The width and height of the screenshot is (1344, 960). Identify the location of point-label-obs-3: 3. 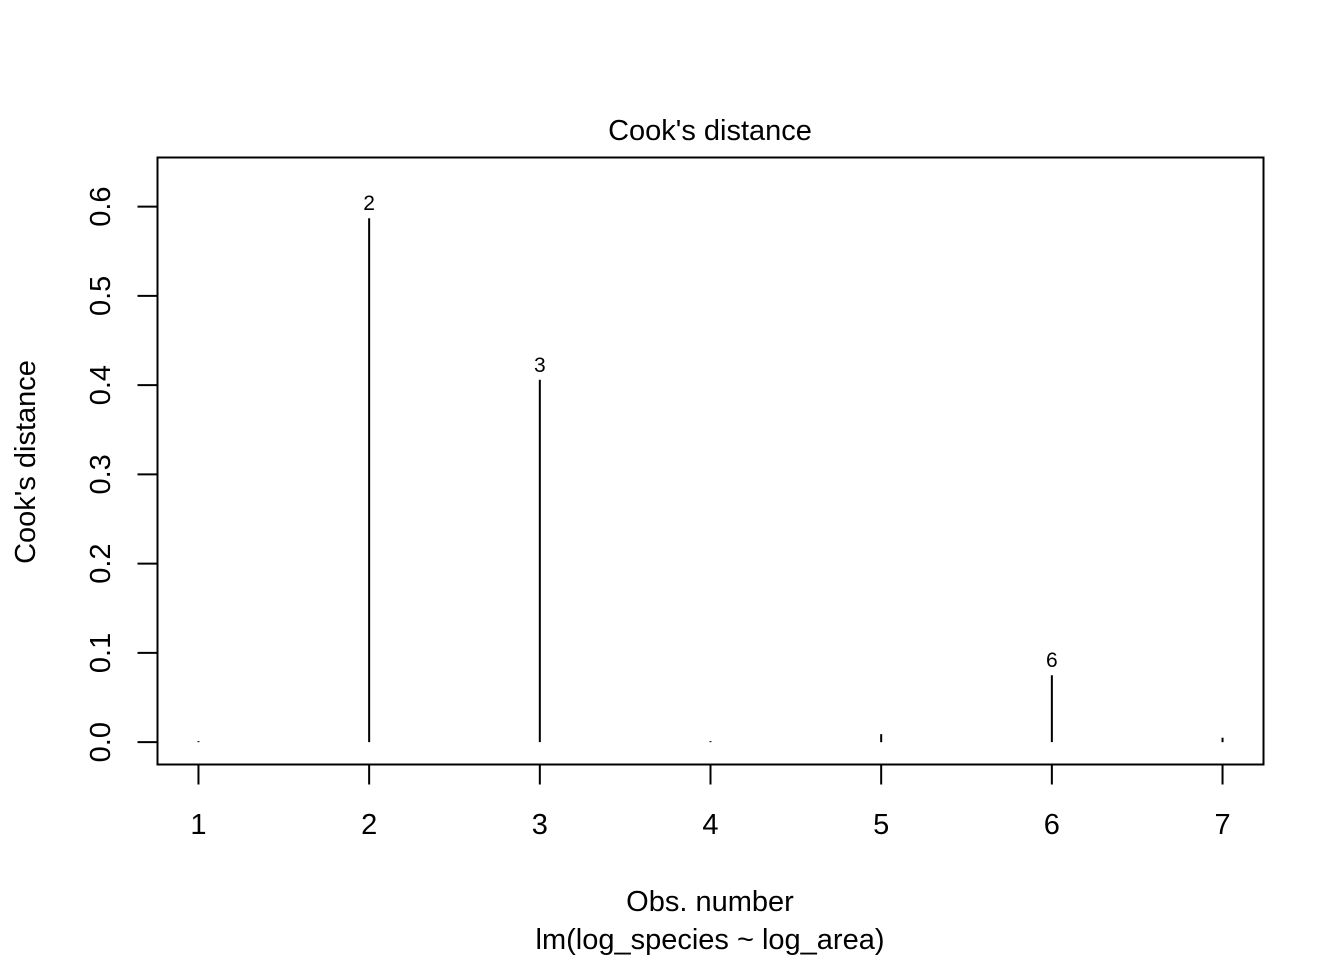
(540, 365).